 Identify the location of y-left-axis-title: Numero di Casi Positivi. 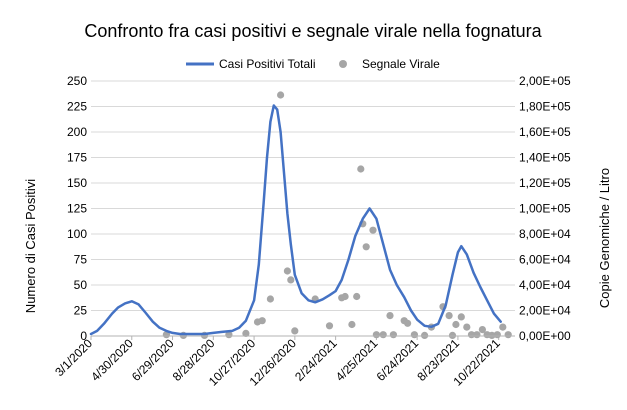
(30, 246).